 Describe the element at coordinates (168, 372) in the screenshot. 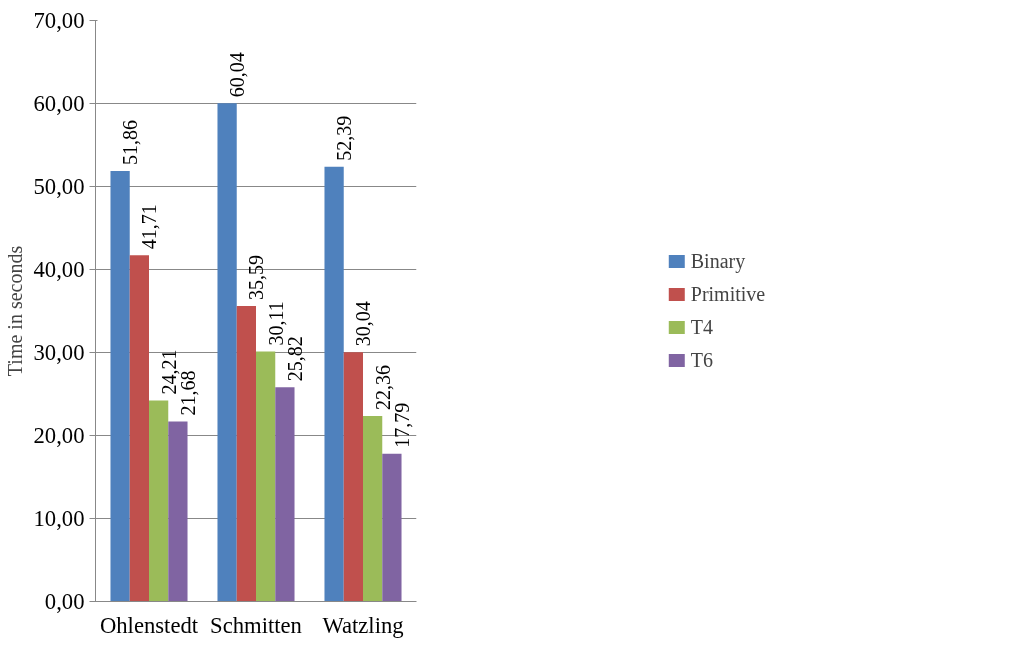

I see `data-label: 24,21` at that location.